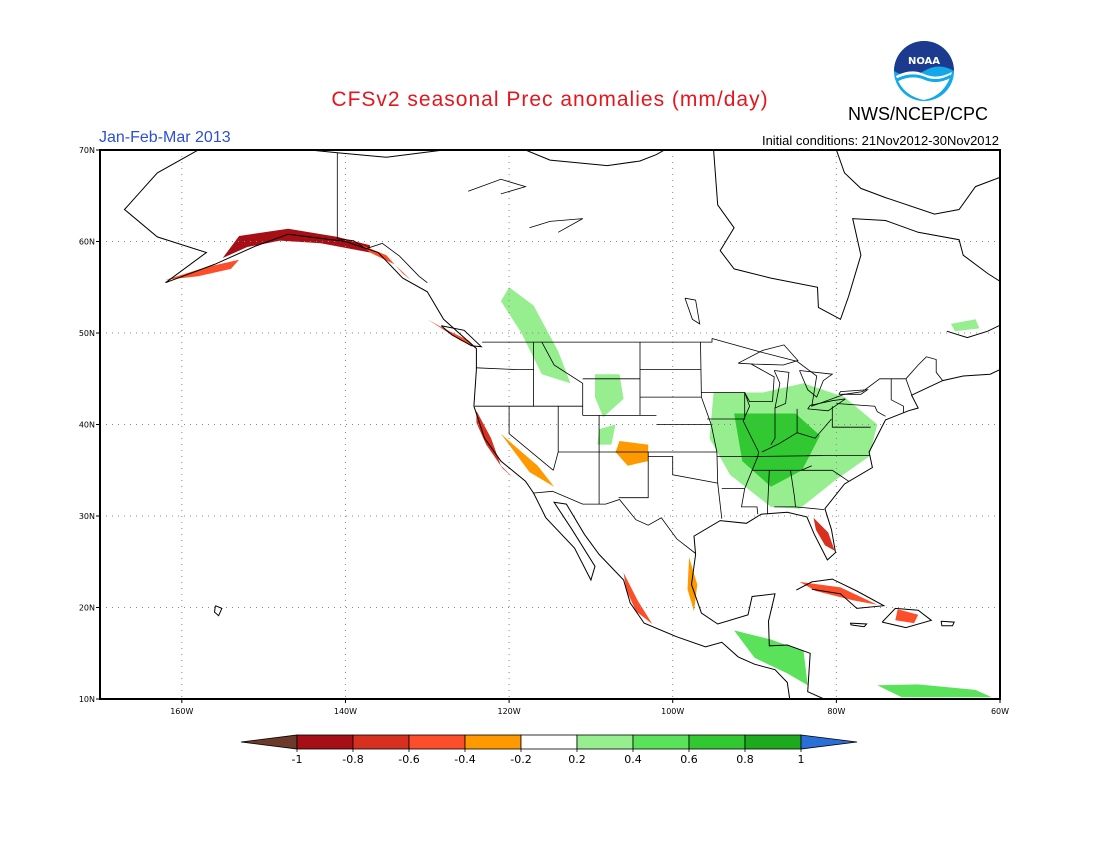  What do you see at coordinates (614, 522) in the screenshot?
I see `border-us-mexico` at bounding box center [614, 522].